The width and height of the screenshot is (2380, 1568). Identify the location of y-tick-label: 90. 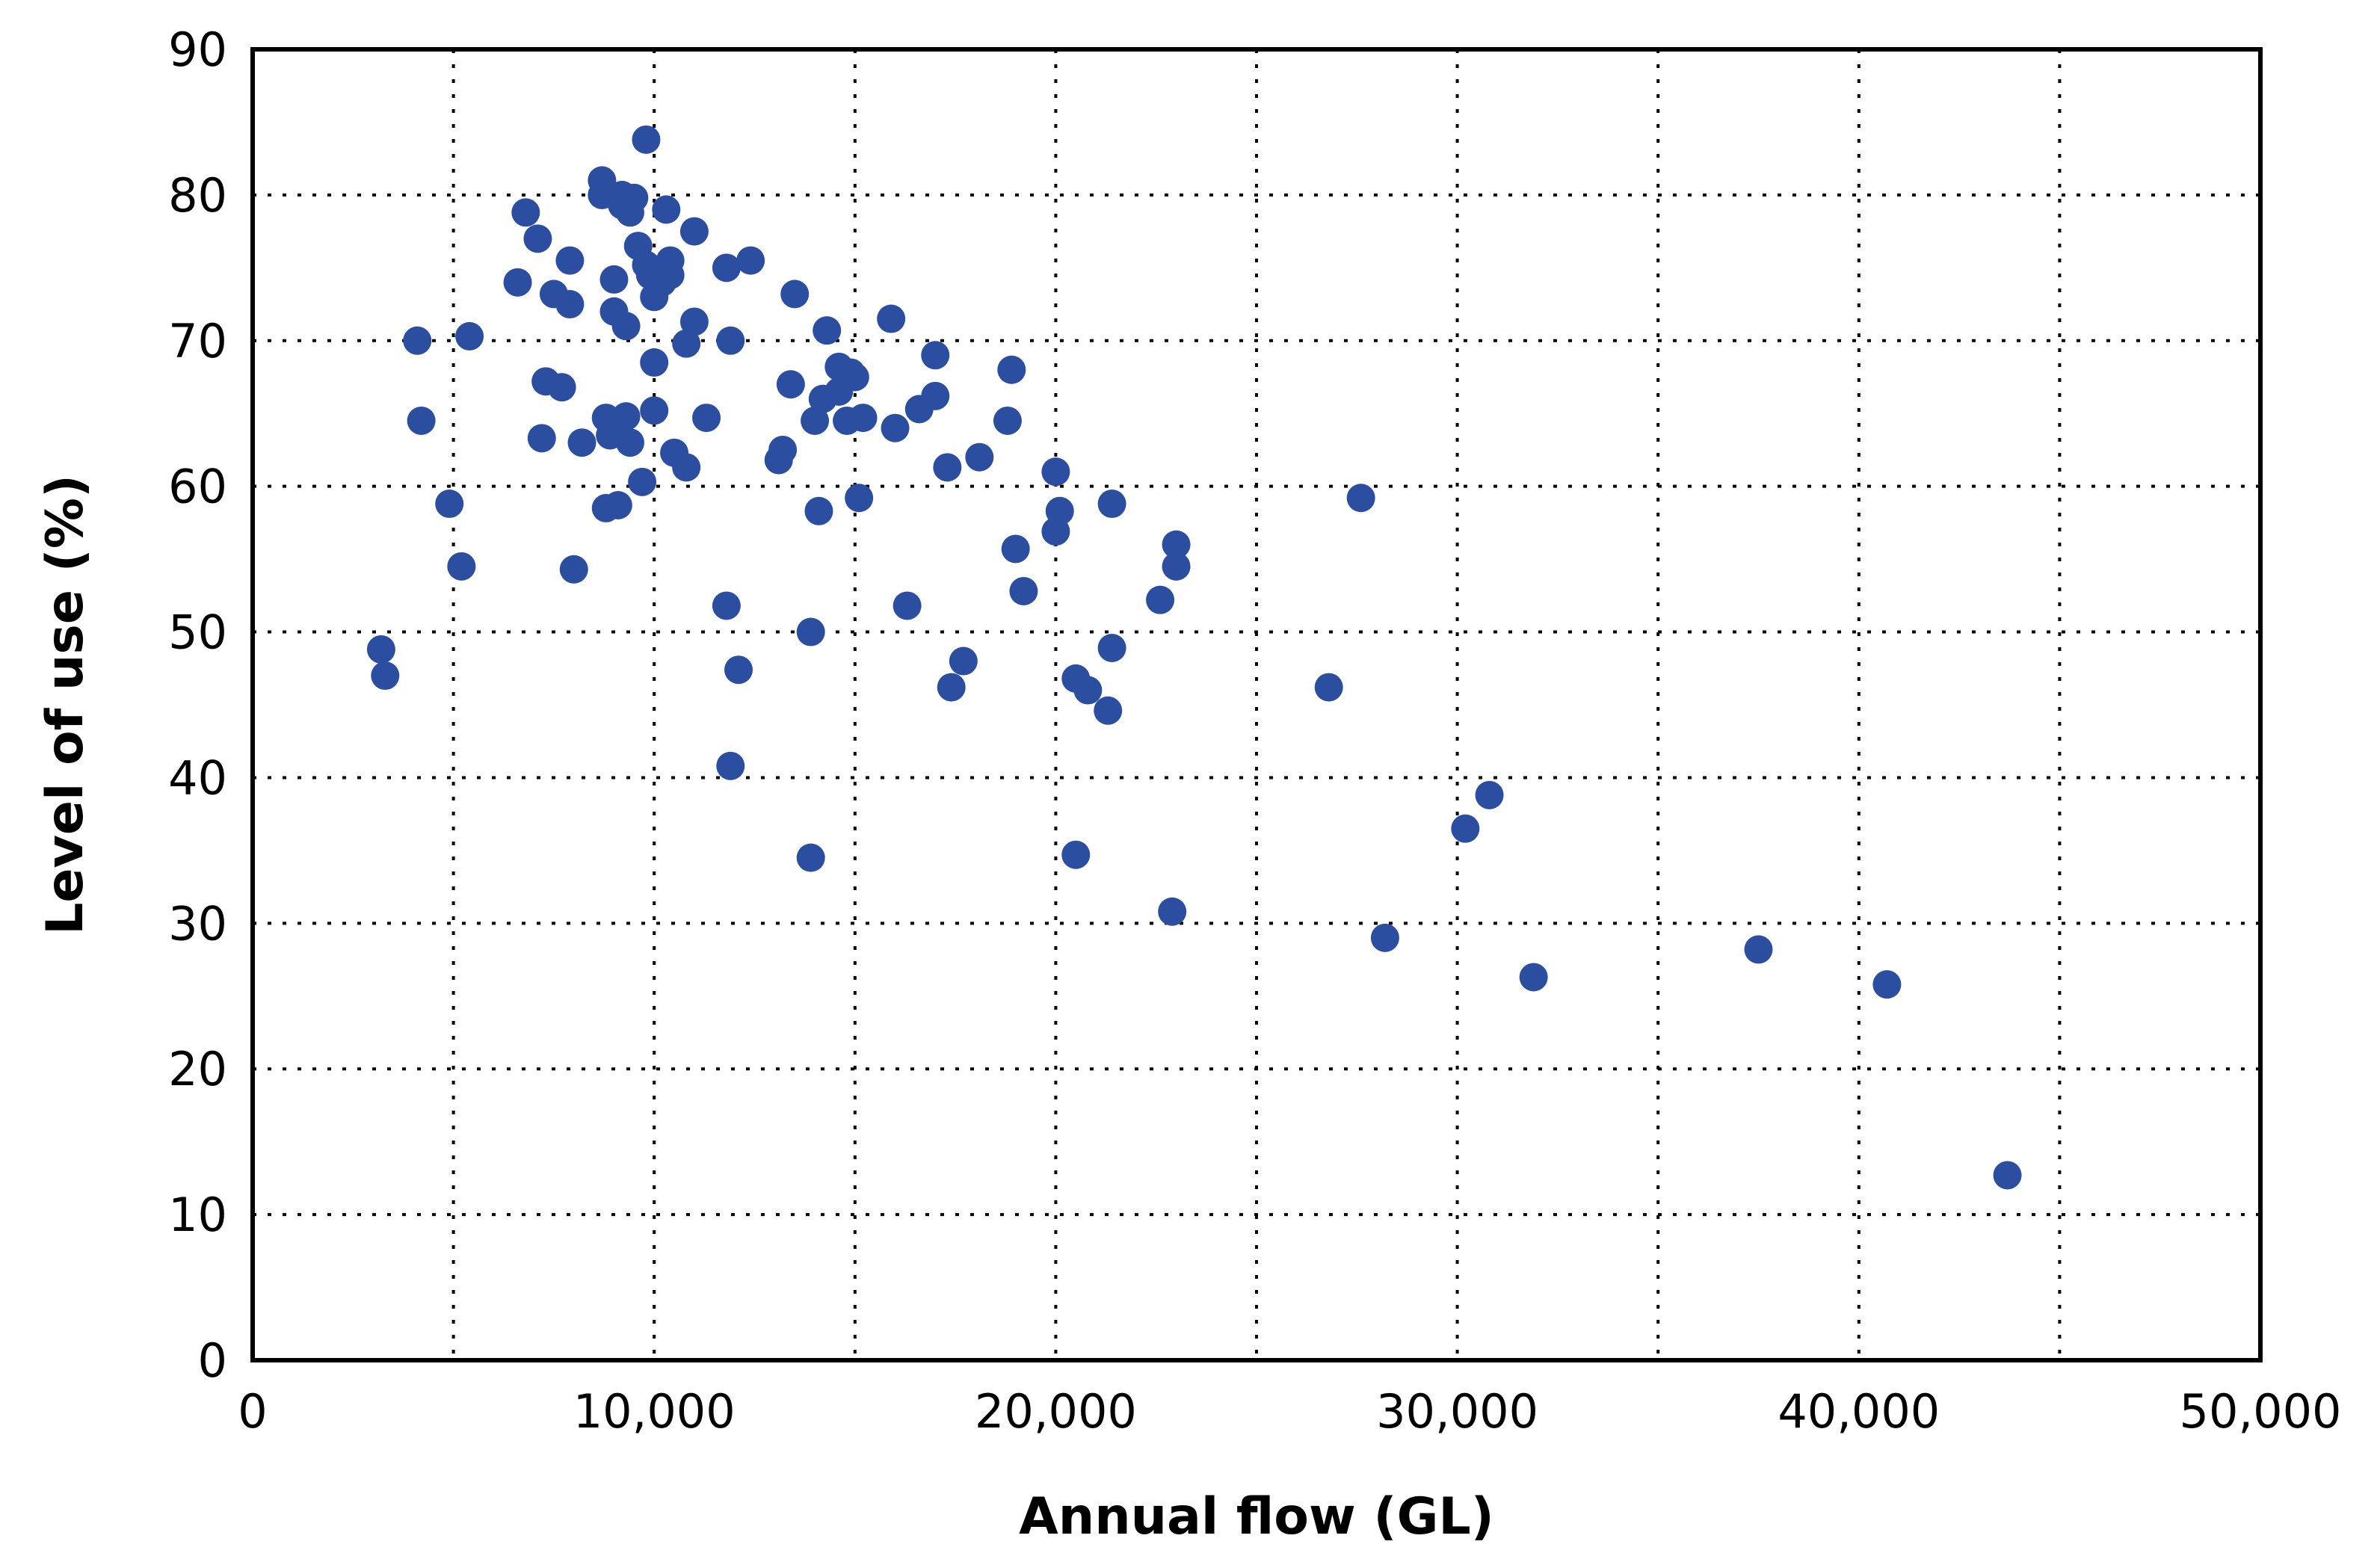
(197, 49).